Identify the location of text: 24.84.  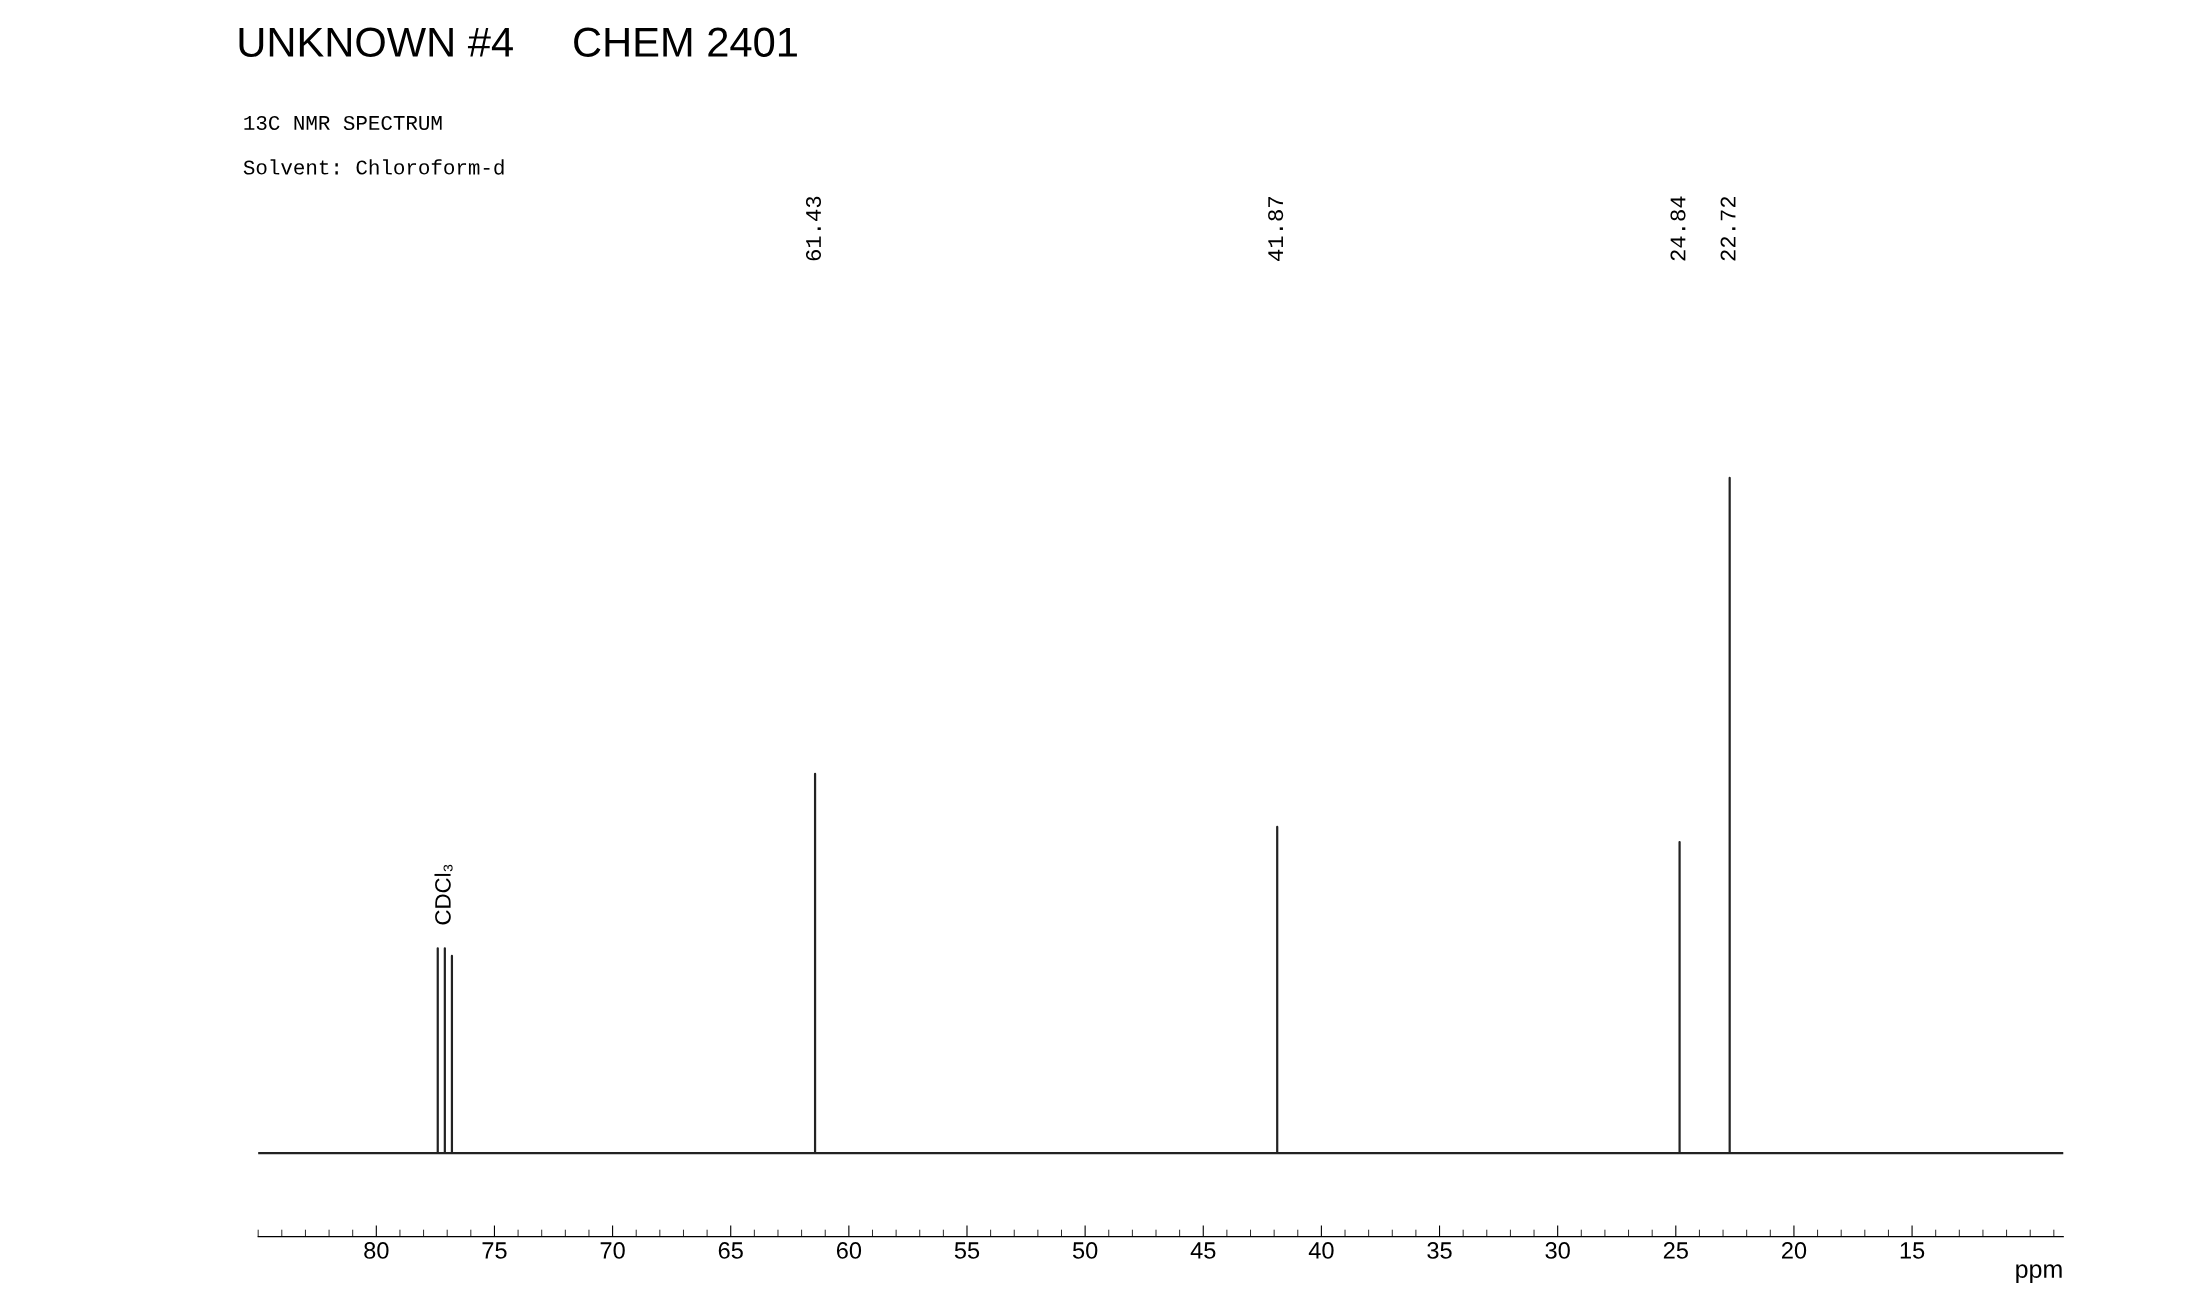
(1678, 228).